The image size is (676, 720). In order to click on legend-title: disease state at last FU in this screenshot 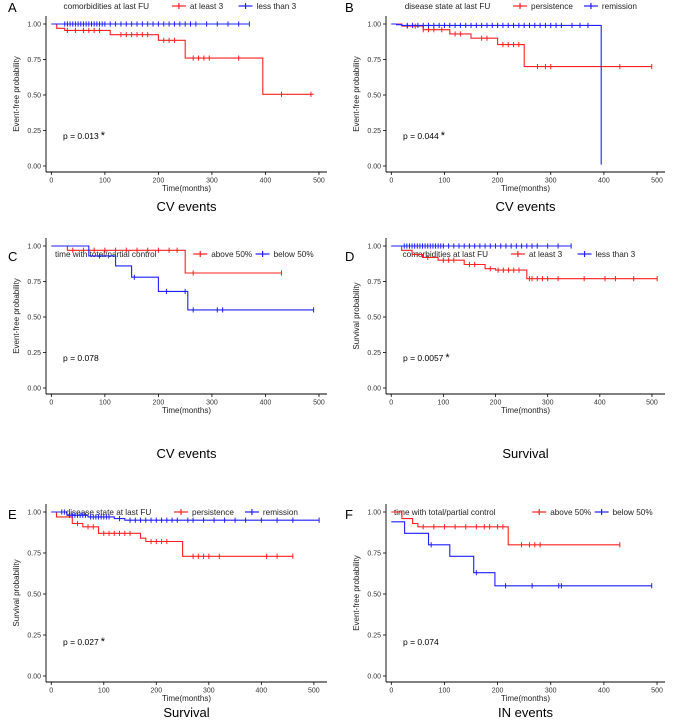, I will do `click(109, 512)`.